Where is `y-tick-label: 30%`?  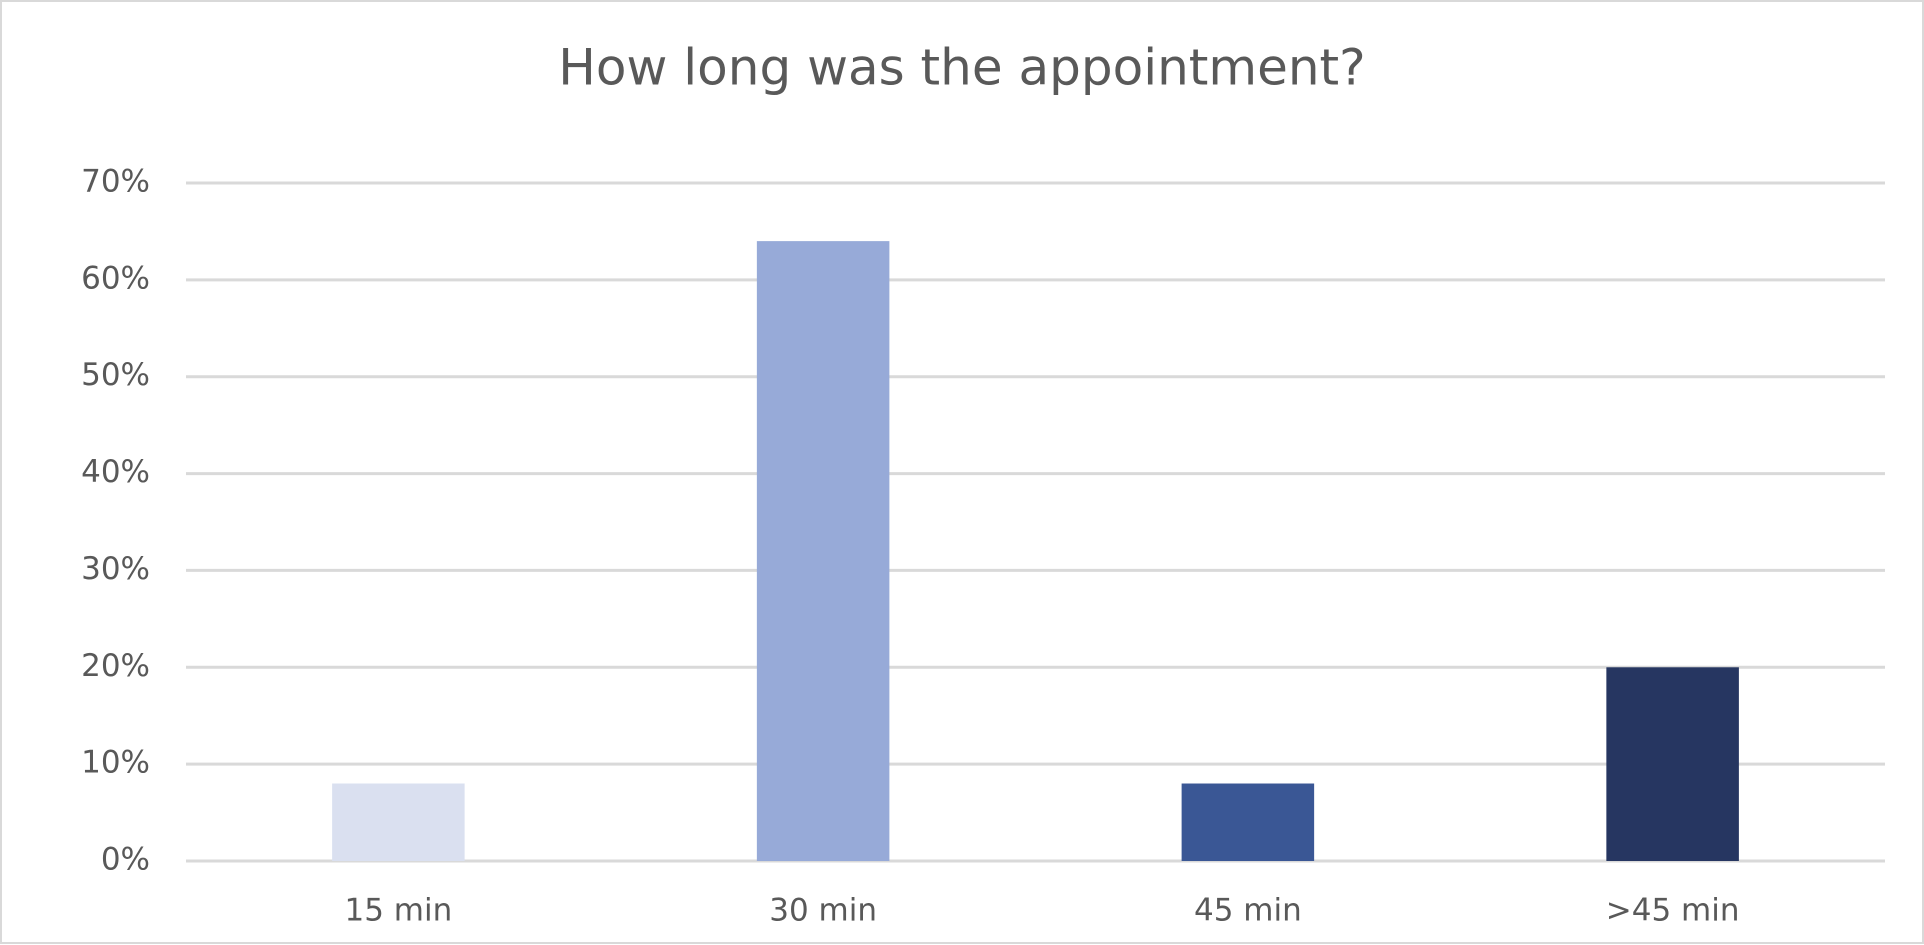
y-tick-label: 30% is located at coordinates (115, 569).